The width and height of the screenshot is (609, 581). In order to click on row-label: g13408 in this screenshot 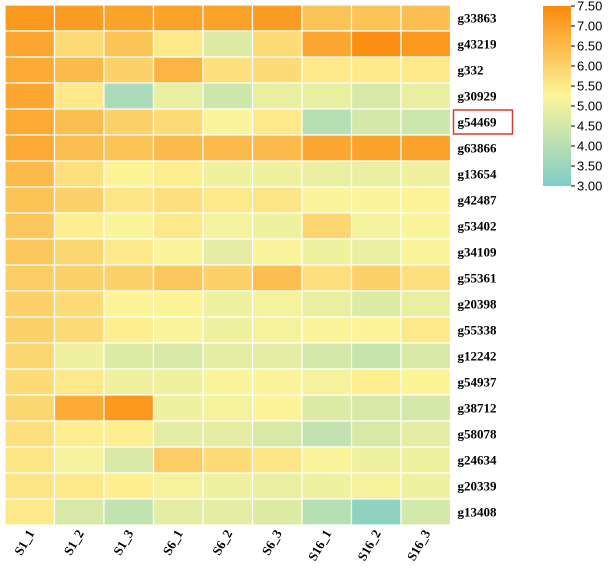, I will do `click(478, 512)`.